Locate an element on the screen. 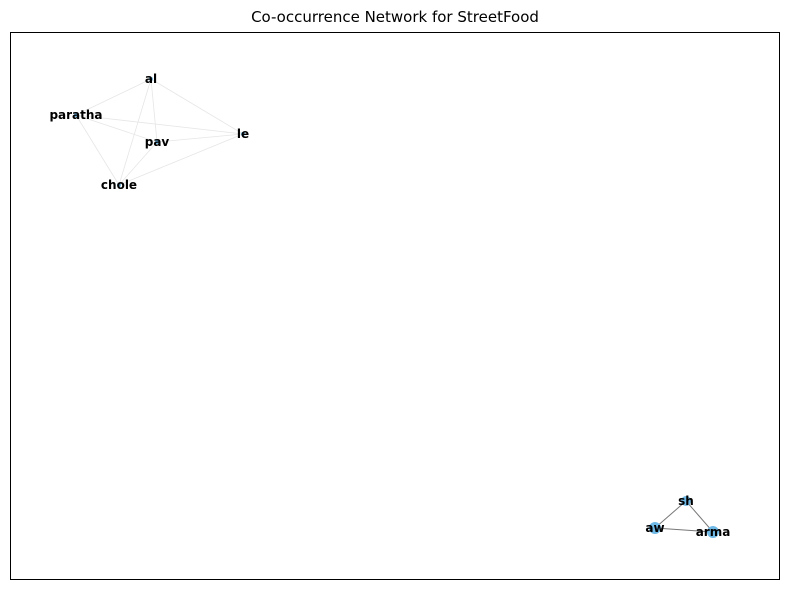 The image size is (790, 590). node-label-pav: pav is located at coordinates (157, 142).